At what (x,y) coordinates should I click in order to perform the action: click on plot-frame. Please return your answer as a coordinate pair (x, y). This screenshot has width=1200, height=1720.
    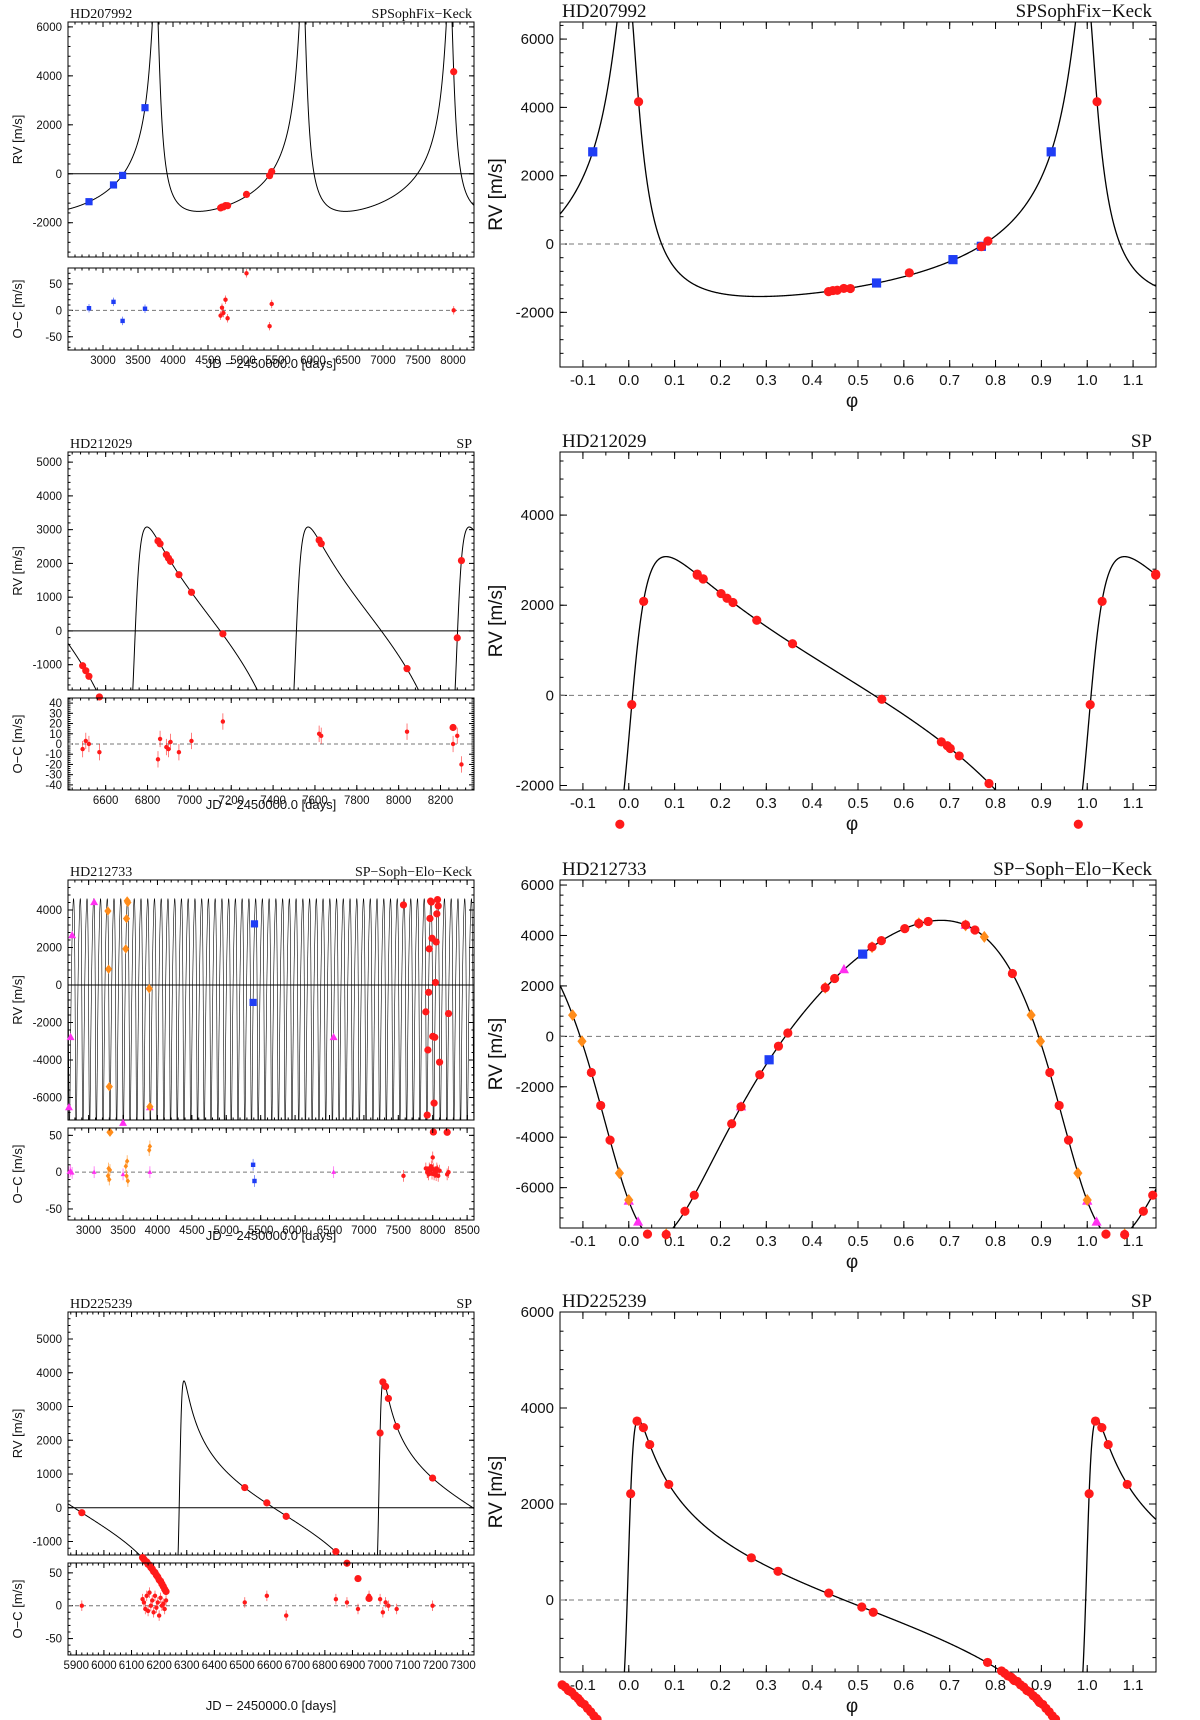
    Looking at the image, I should click on (271, 571).